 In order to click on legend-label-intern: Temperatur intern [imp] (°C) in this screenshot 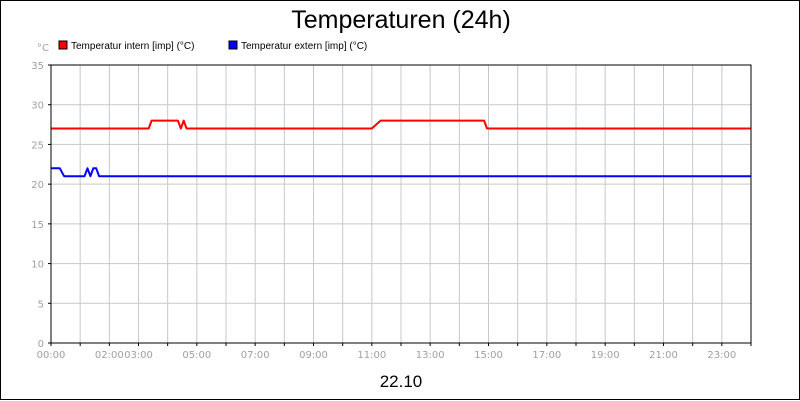, I will do `click(132, 46)`.